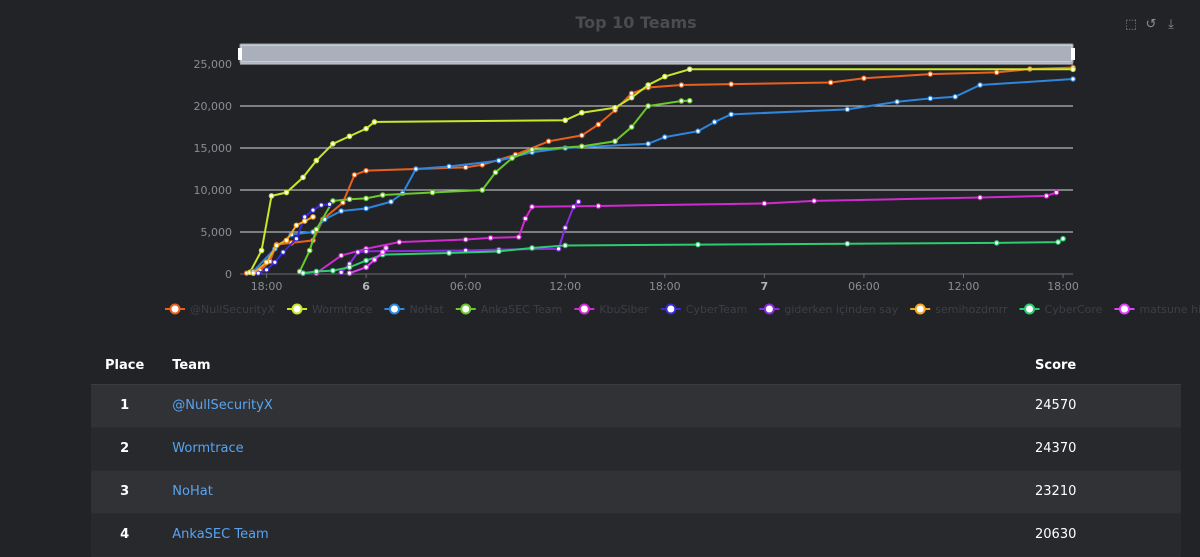 The width and height of the screenshot is (1200, 557). I want to click on place-header: Place, so click(125, 366).